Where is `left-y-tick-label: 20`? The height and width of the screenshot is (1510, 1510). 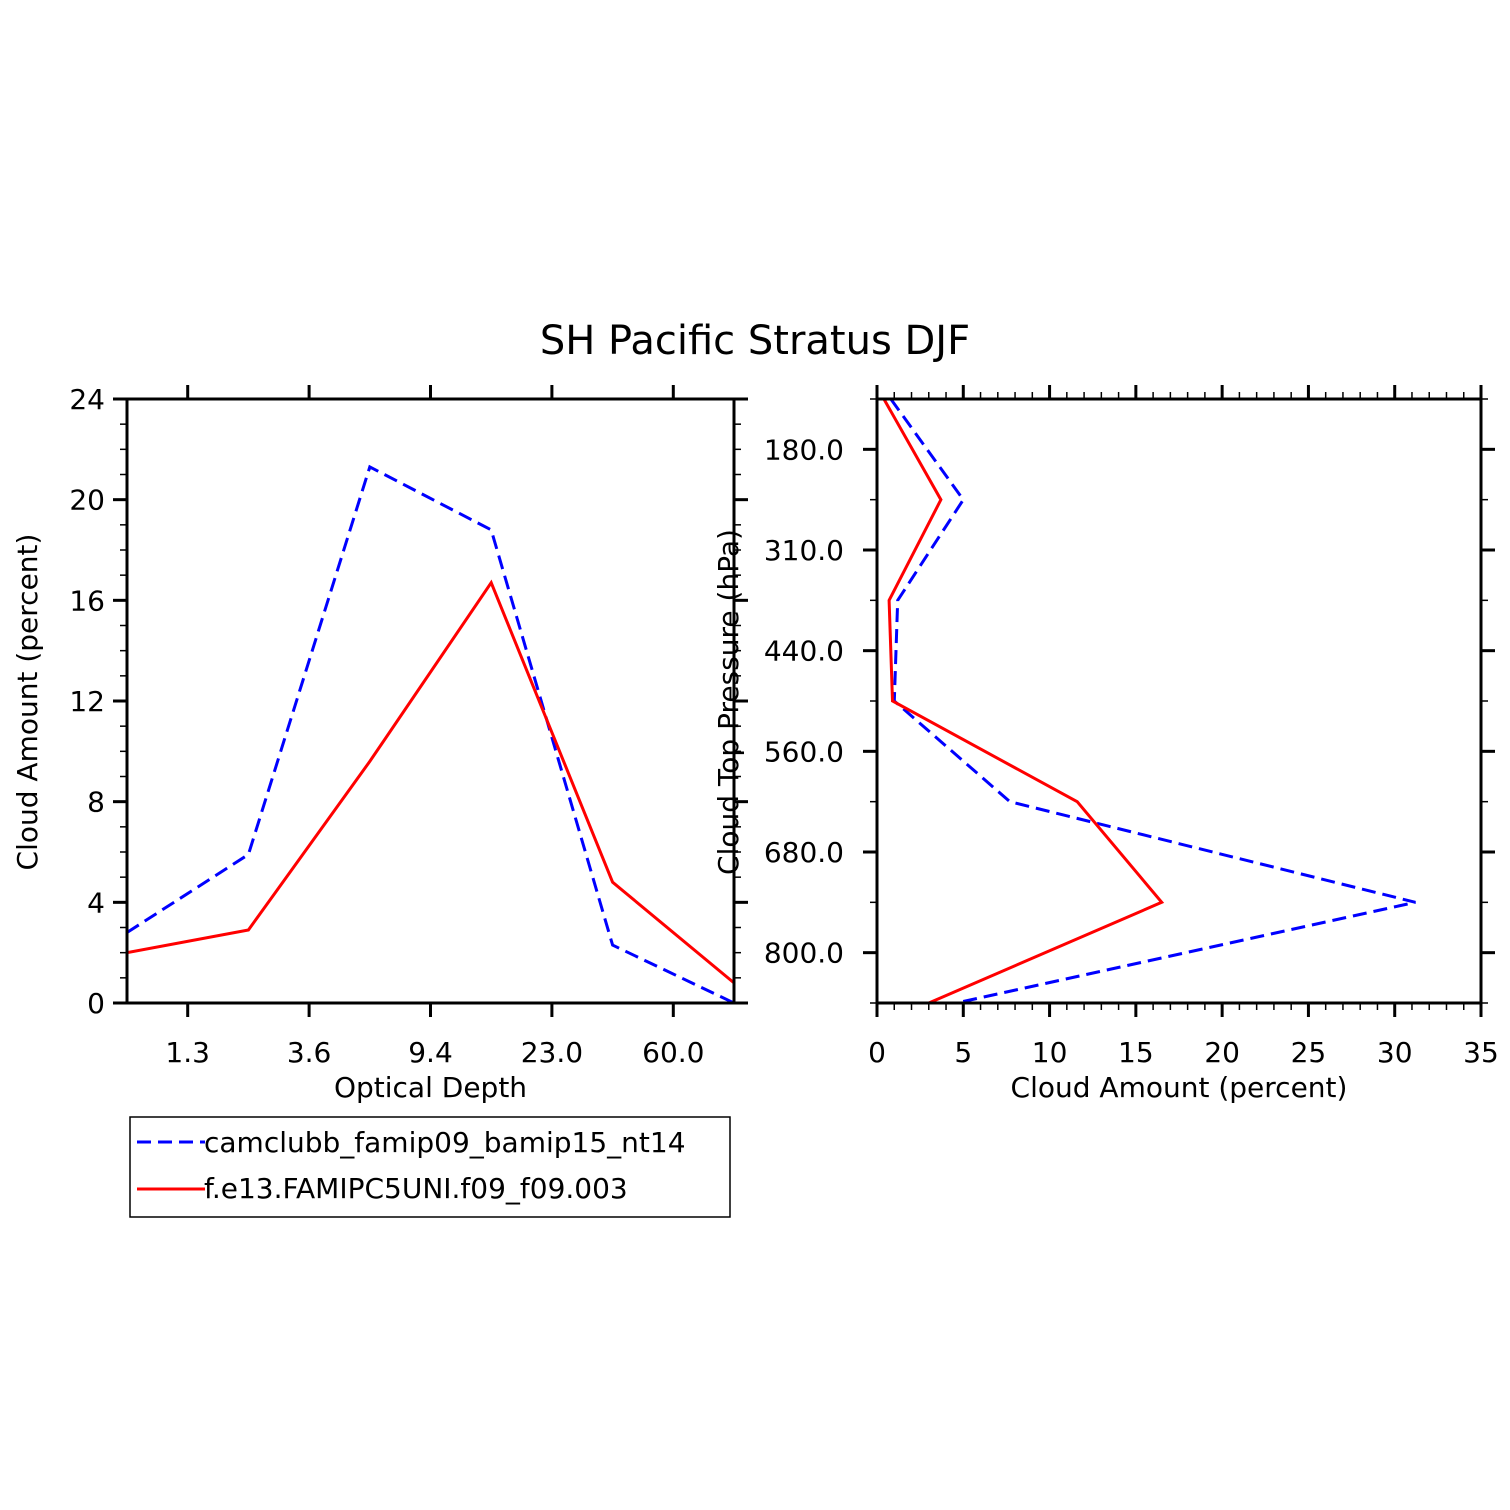
left-y-tick-label: 20 is located at coordinates (87, 500).